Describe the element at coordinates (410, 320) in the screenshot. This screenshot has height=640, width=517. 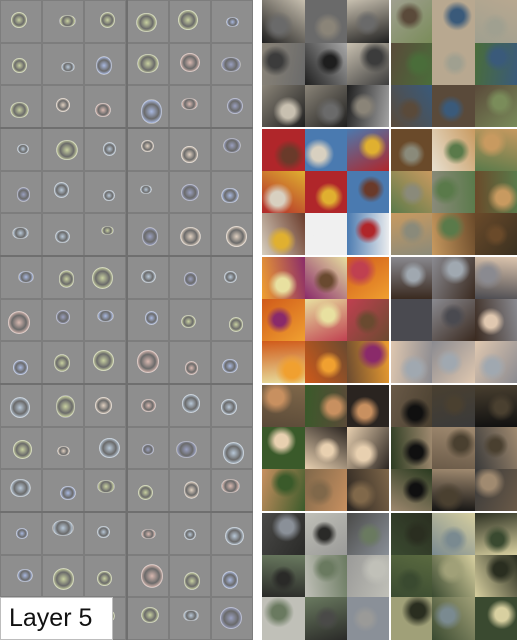
I see `image-patch-cars-and-women` at that location.